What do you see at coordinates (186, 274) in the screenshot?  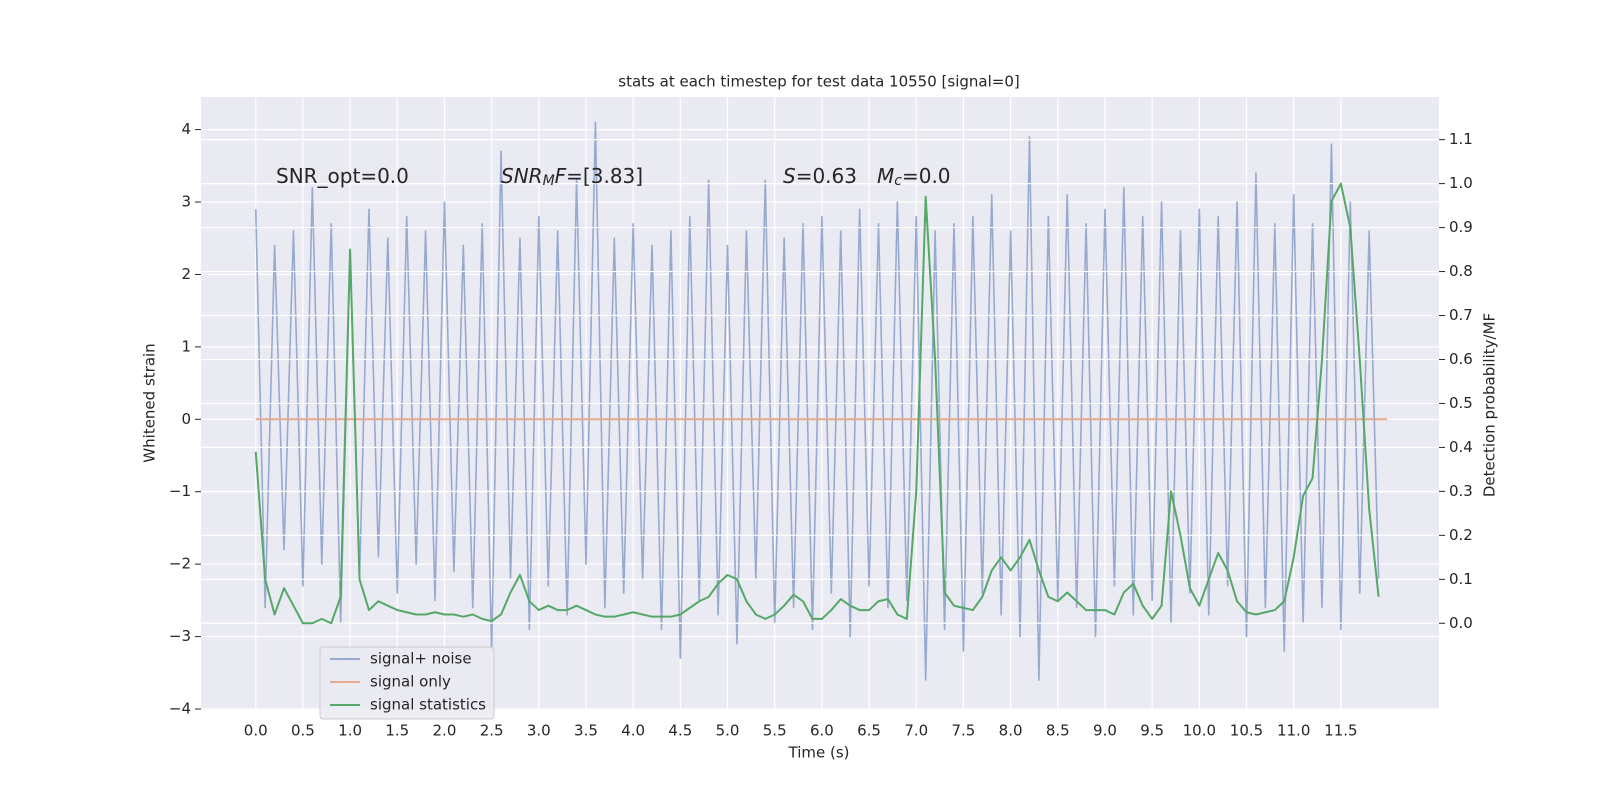 I see `y-tick-label: 2` at bounding box center [186, 274].